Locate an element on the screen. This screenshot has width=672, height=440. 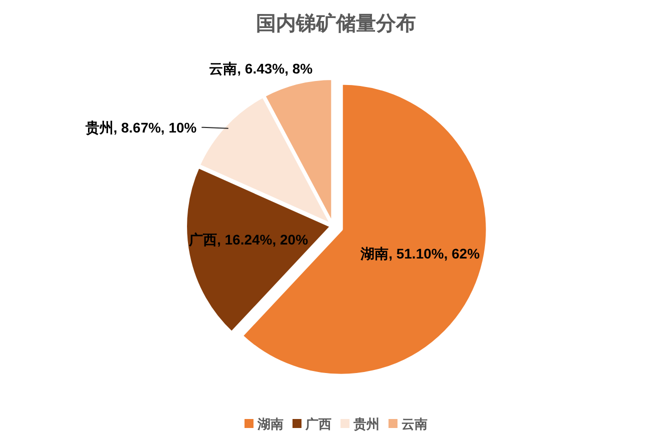
chart-title: 国内锑矿储量分布 is located at coordinates (336, 23).